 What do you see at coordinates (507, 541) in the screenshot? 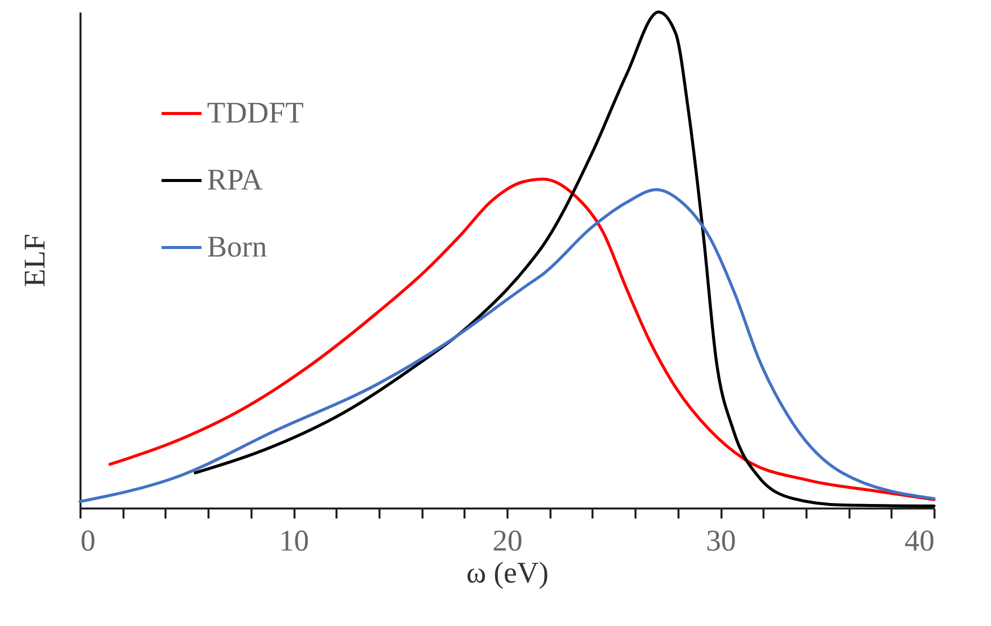
I see `x-tick-label: 20` at bounding box center [507, 541].